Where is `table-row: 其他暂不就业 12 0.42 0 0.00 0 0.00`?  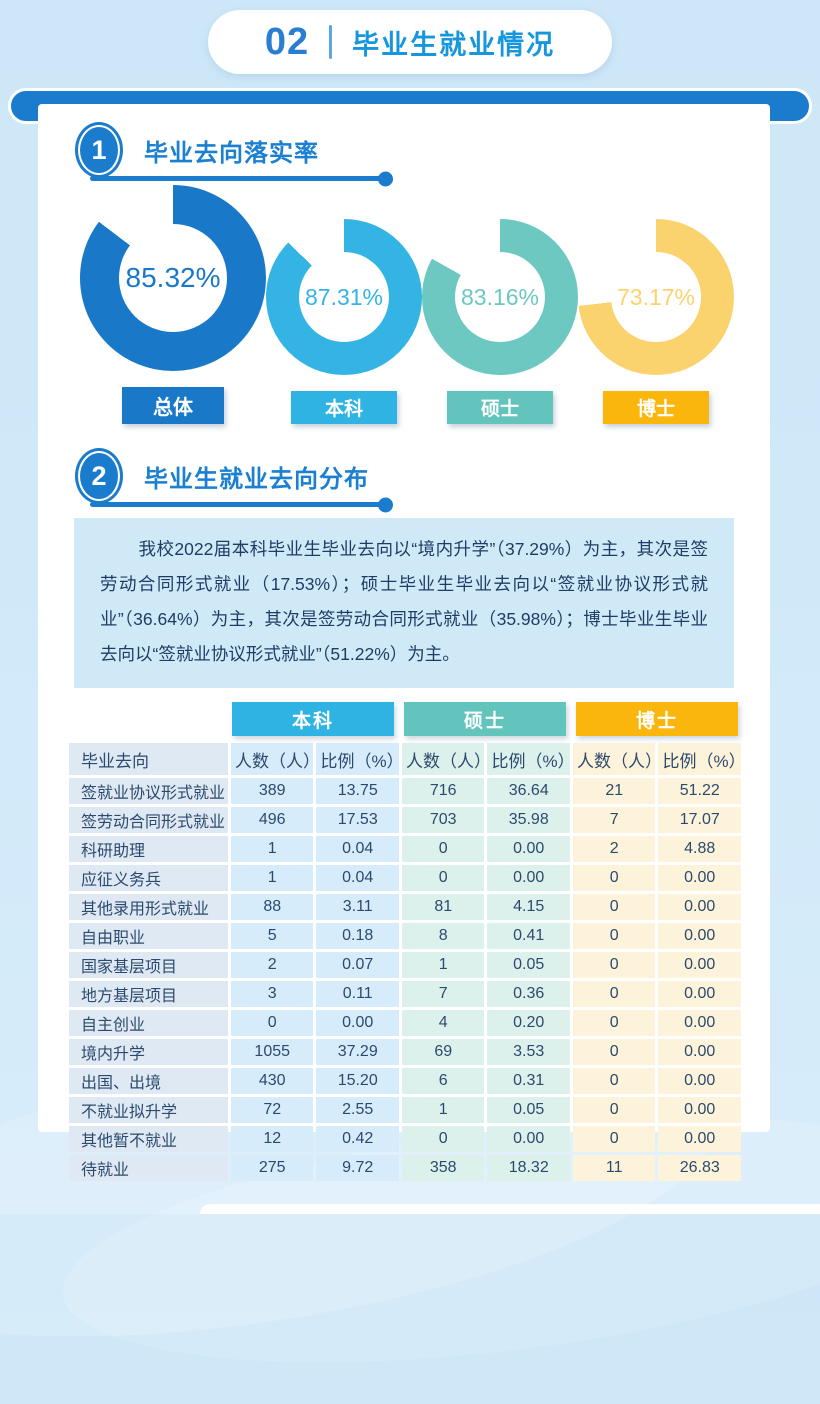
table-row: 其他暂不就业 12 0.42 0 0.00 0 0.00 is located at coordinates (405, 1139).